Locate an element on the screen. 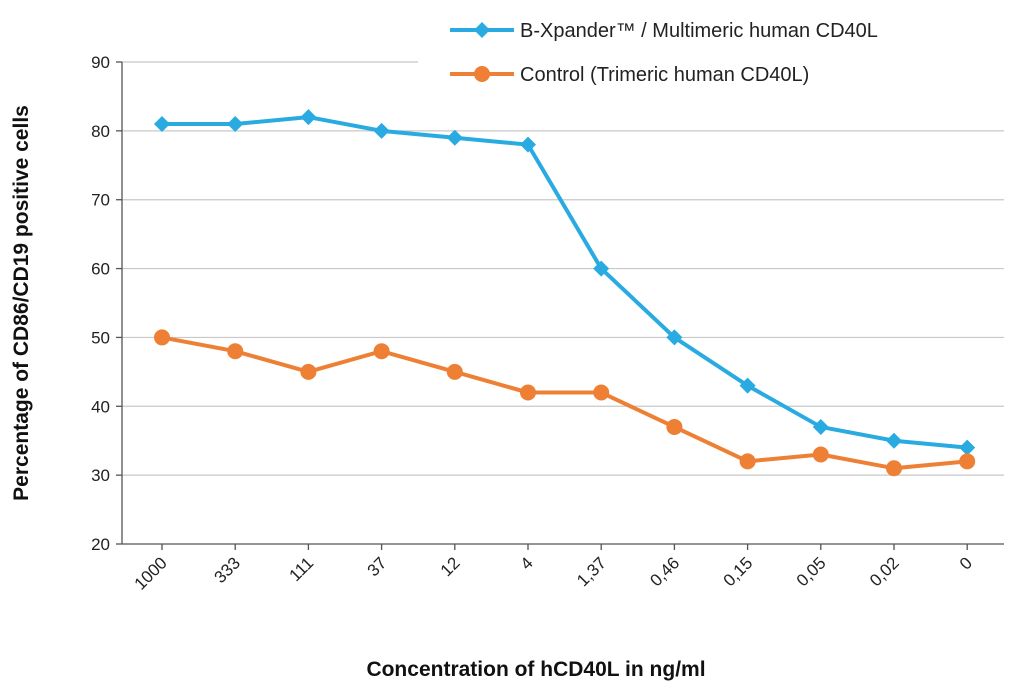 The width and height of the screenshot is (1024, 692). x-tick-label: 0,46 is located at coordinates (664, 571).